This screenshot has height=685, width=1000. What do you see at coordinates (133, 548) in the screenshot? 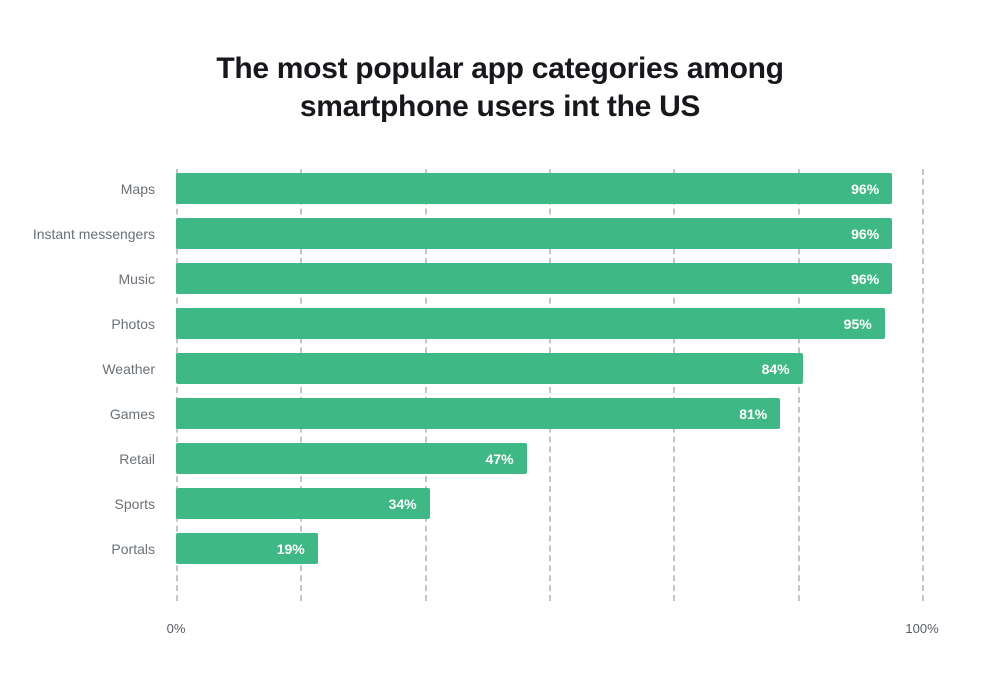
I see `category-label: Portals` at bounding box center [133, 548].